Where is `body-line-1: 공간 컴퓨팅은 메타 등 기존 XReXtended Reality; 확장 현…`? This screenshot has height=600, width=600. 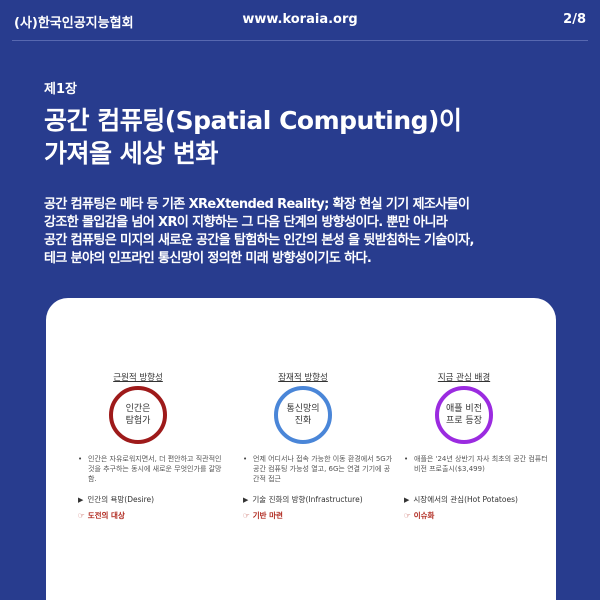
body-line-1: 공간 컴퓨팅은 메타 등 기존 XReXtended Reality; 확장 현… is located at coordinates (257, 204).